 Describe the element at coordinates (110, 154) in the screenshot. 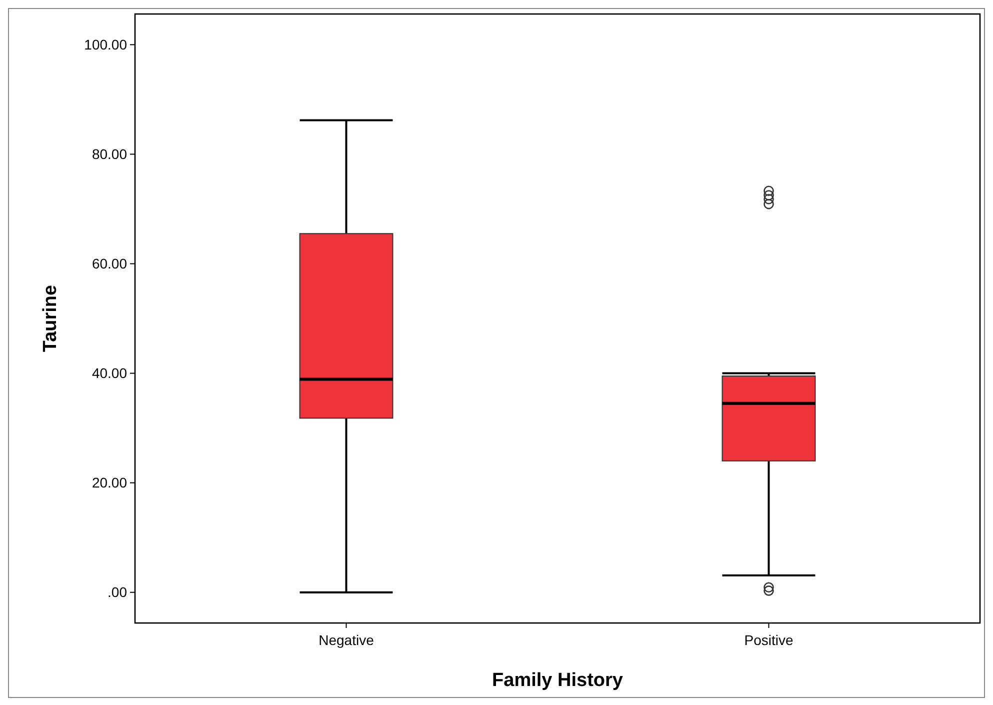

I see `y-tick-label: 80.00` at that location.